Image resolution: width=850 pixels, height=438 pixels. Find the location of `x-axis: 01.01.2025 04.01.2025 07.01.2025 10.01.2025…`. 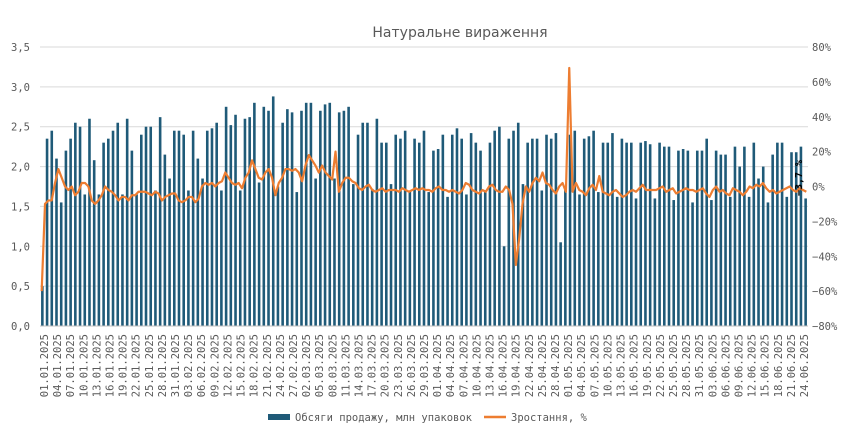

x-axis: 01.01.2025 04.01.2025 07.01.2025 10.01.2025… is located at coordinates (425, 361).